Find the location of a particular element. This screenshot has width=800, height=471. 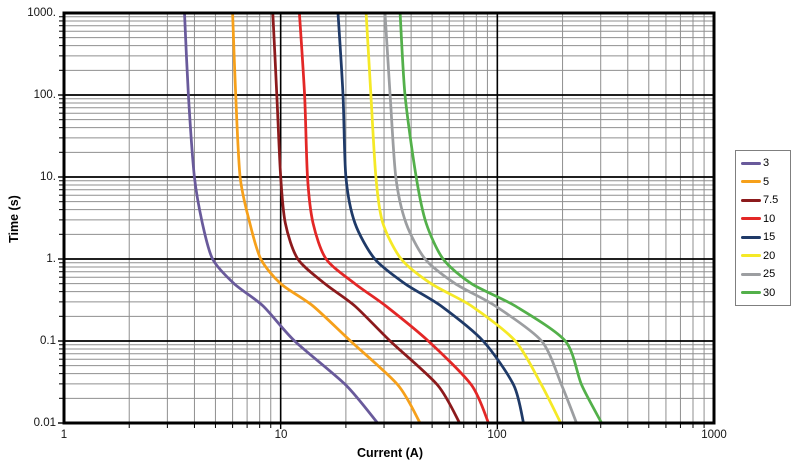

x-tick-label: 100 is located at coordinates (497, 435).